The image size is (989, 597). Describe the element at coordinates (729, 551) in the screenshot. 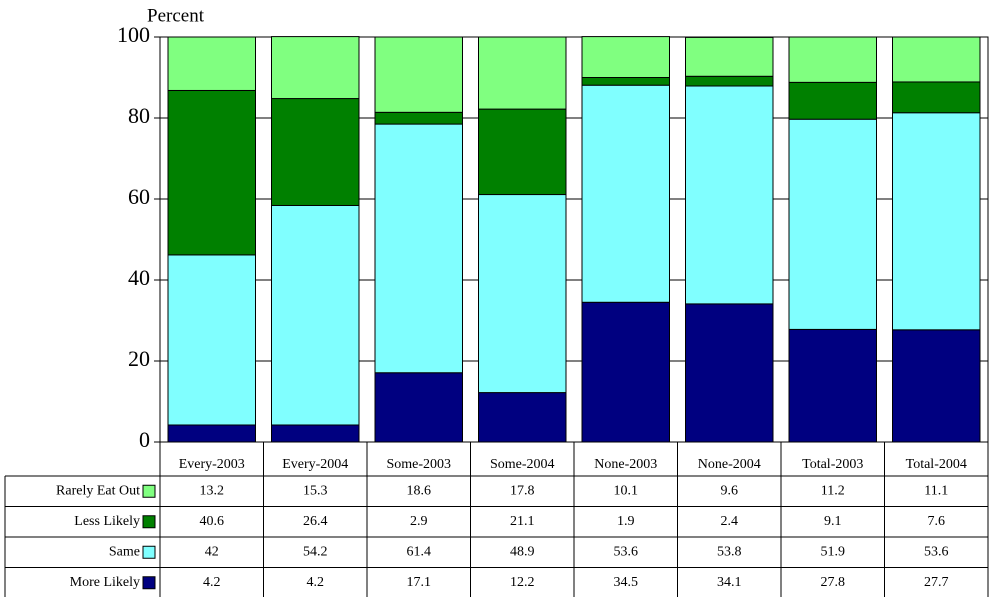

I see `table-value: 53.8` at that location.